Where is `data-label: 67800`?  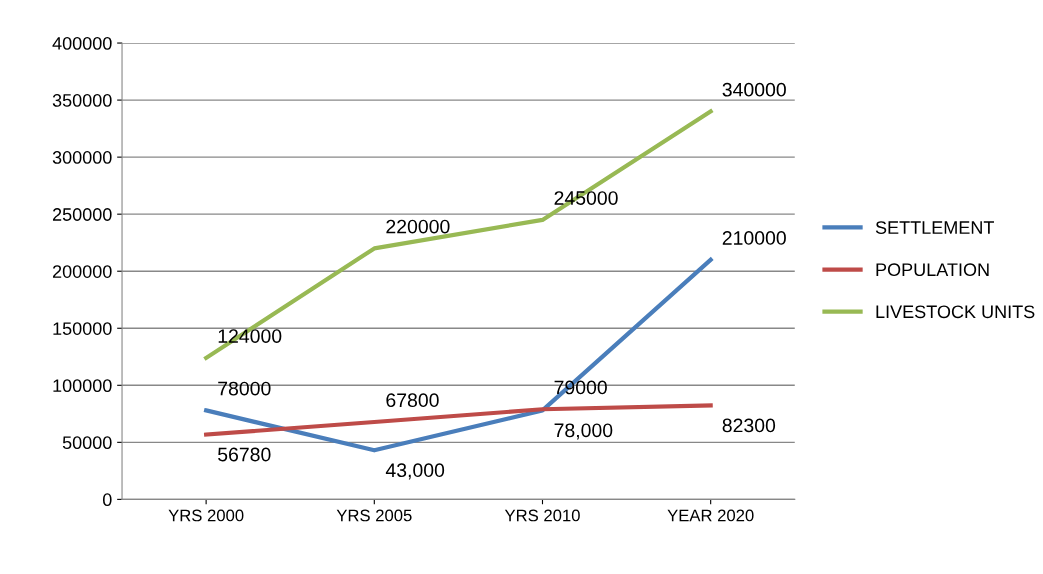 data-label: 67800 is located at coordinates (412, 400).